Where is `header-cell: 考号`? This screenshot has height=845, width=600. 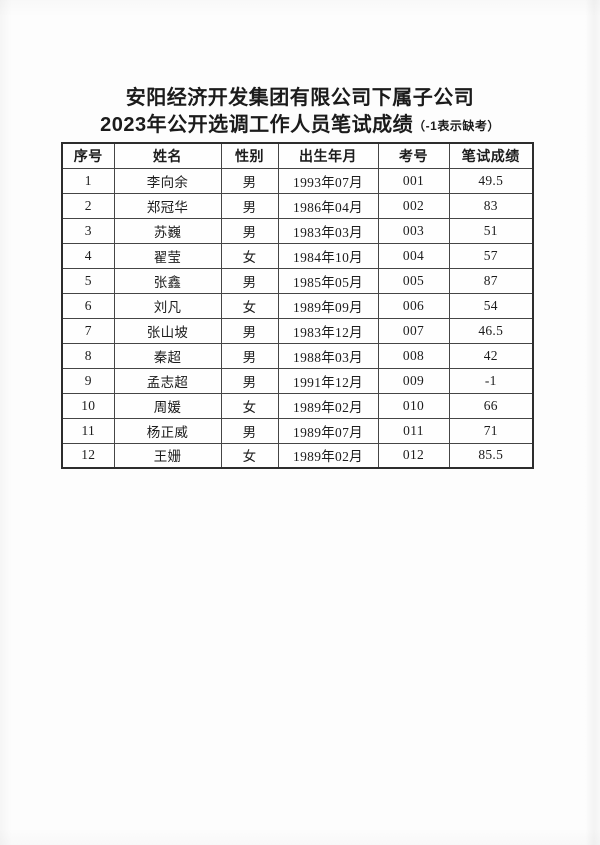
header-cell: 考号 is located at coordinates (413, 155).